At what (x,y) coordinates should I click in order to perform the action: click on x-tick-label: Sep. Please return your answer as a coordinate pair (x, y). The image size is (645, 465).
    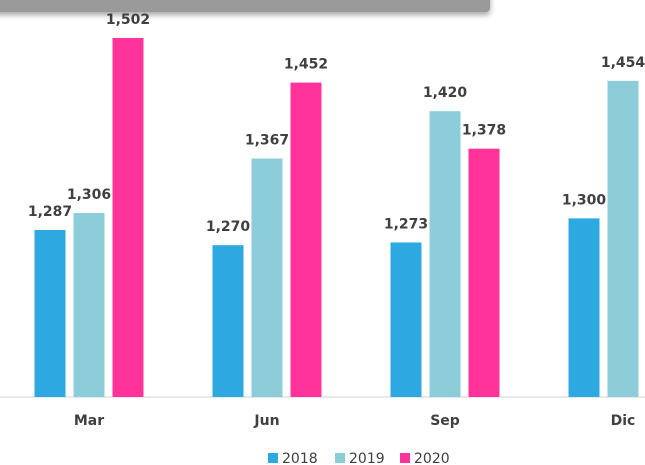
    Looking at the image, I should click on (445, 421).